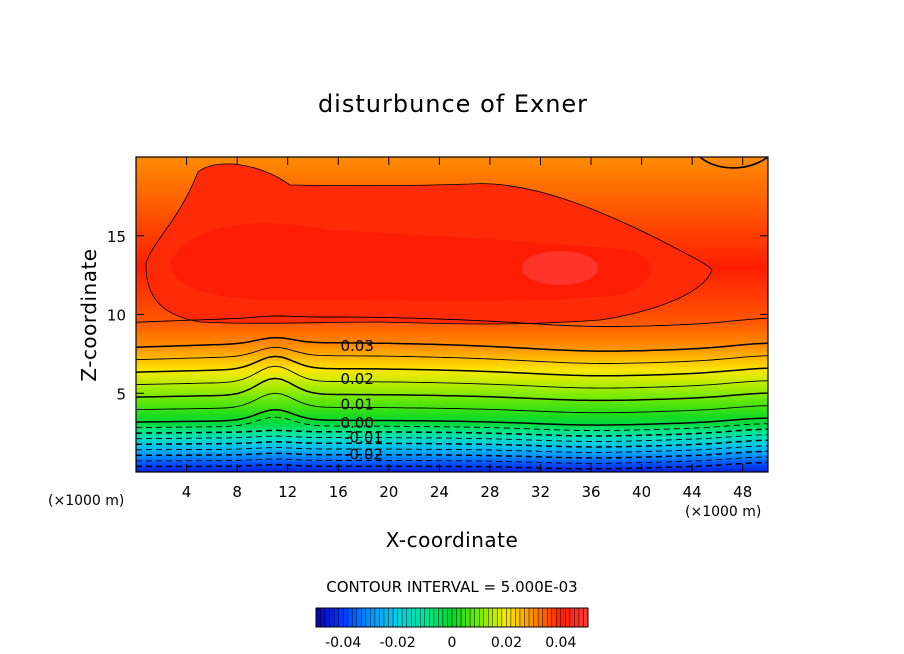 This screenshot has height=654, width=904. I want to click on contour-label: -0.02, so click(363, 455).